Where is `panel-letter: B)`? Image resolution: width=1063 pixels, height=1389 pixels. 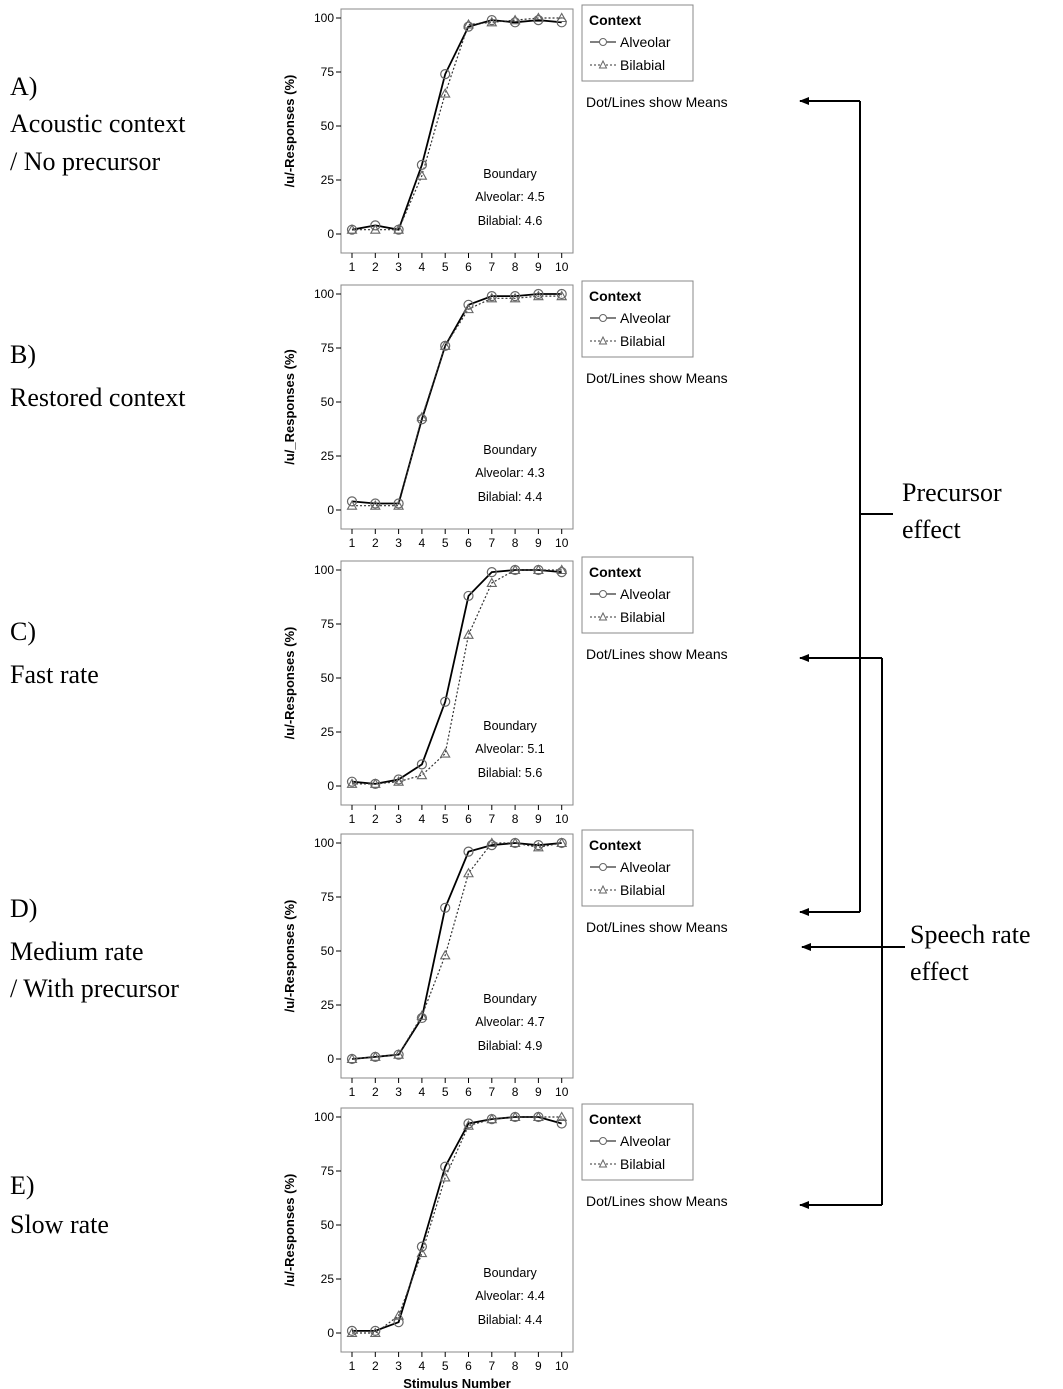 panel-letter: B) is located at coordinates (23, 354).